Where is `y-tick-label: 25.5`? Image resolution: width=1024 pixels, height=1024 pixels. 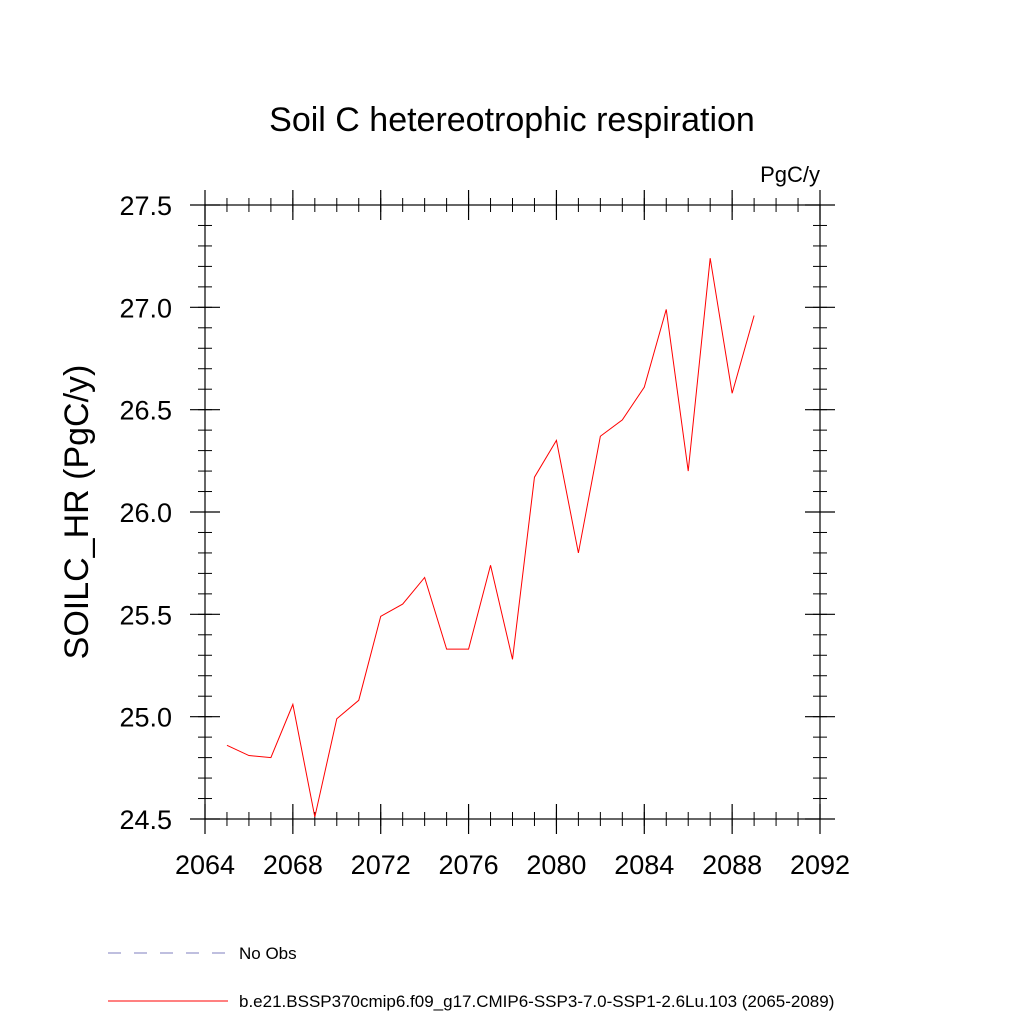
y-tick-label: 25.5 is located at coordinates (145, 615).